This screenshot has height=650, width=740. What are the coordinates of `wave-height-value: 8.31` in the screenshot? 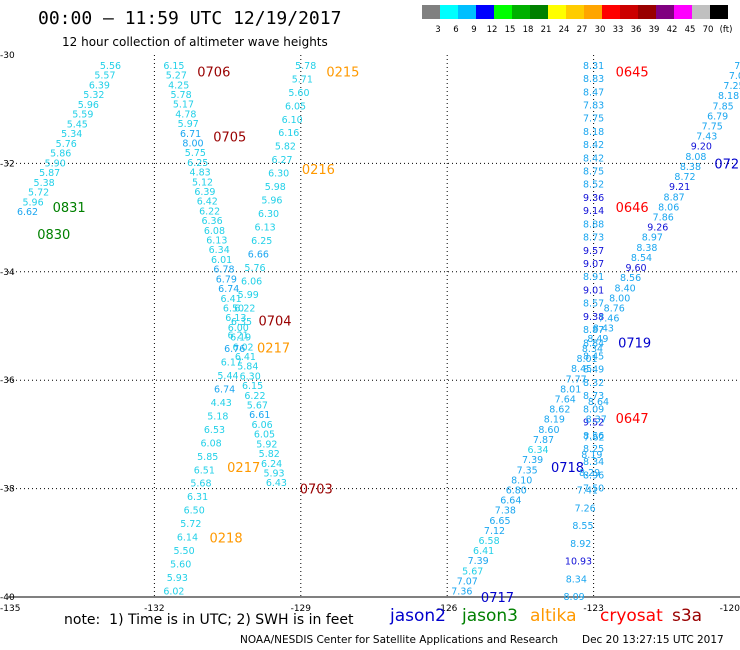 It's located at (593, 66).